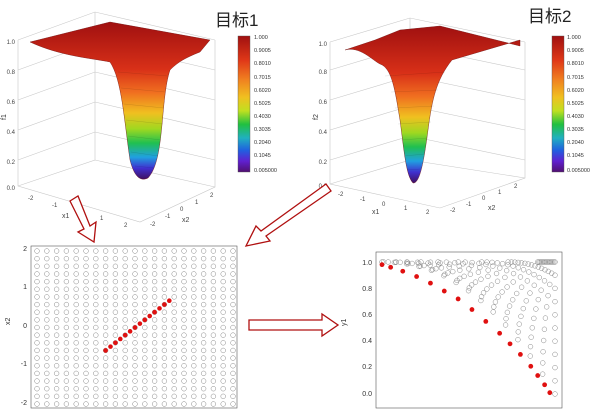 The image size is (600, 413). I want to click on y-axis-label: x2, so click(186, 220).